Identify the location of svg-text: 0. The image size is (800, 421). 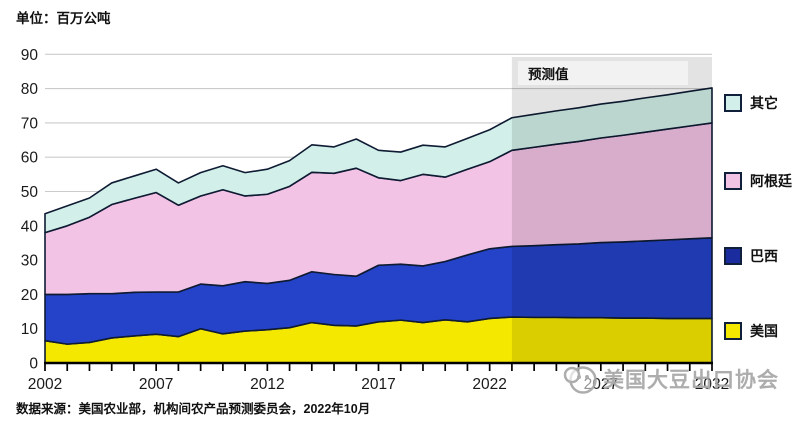
(33, 364).